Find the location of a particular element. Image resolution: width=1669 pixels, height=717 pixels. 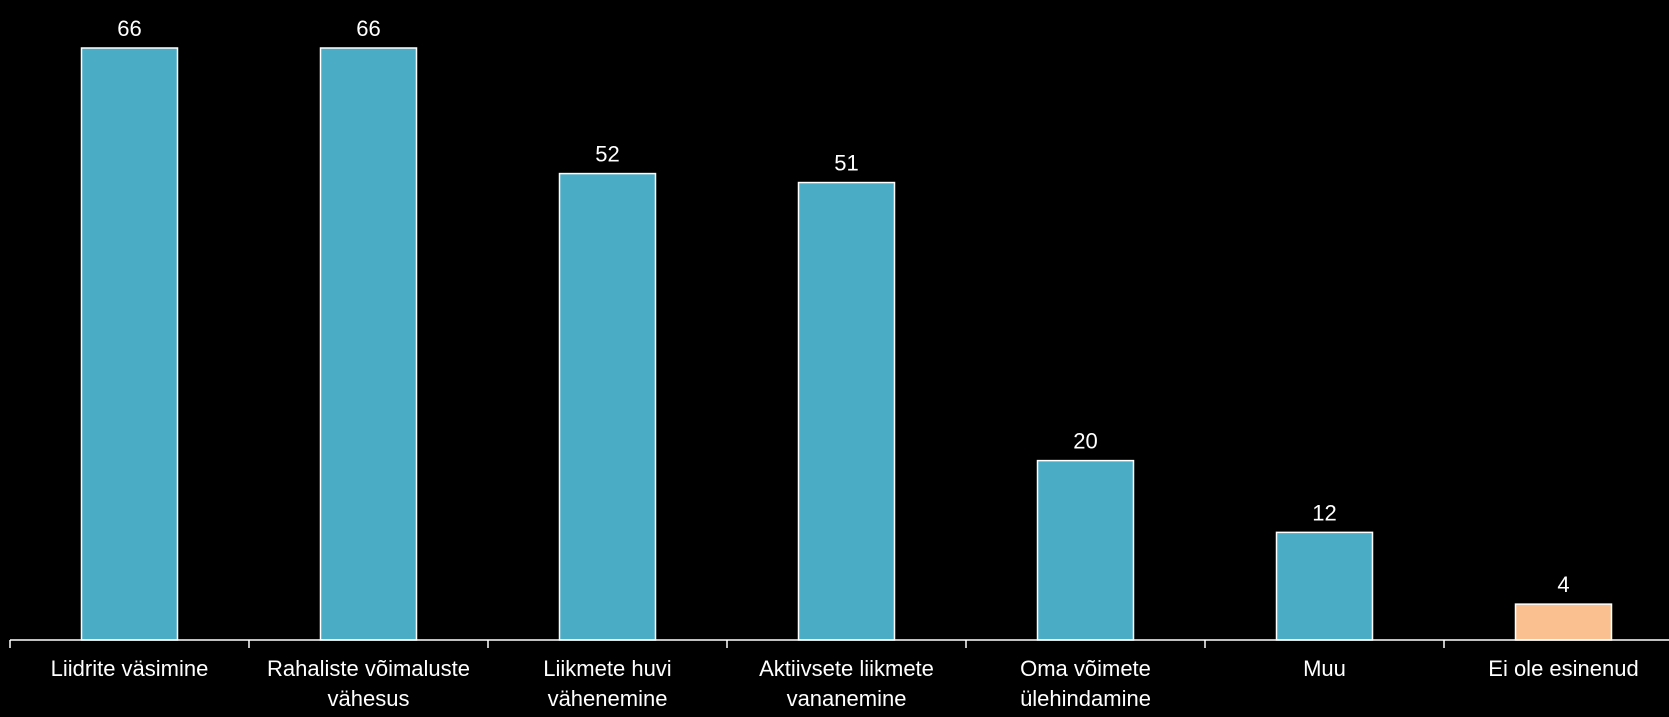

data-label: 12 is located at coordinates (1324, 512).